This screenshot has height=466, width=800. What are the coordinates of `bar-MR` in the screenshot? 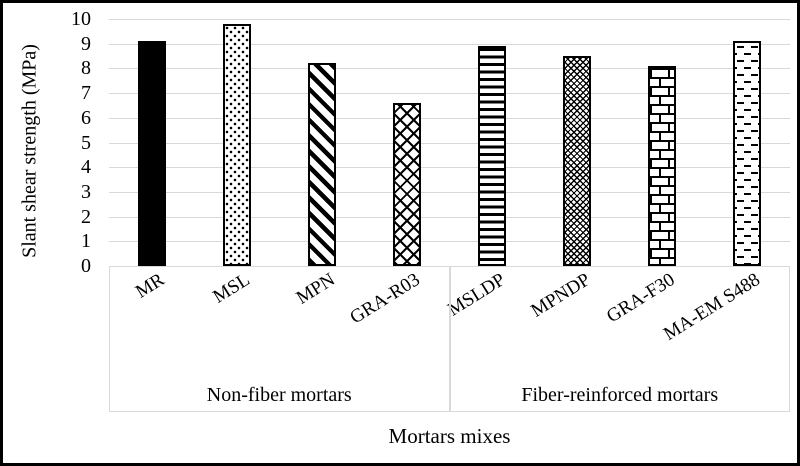 It's located at (151, 153).